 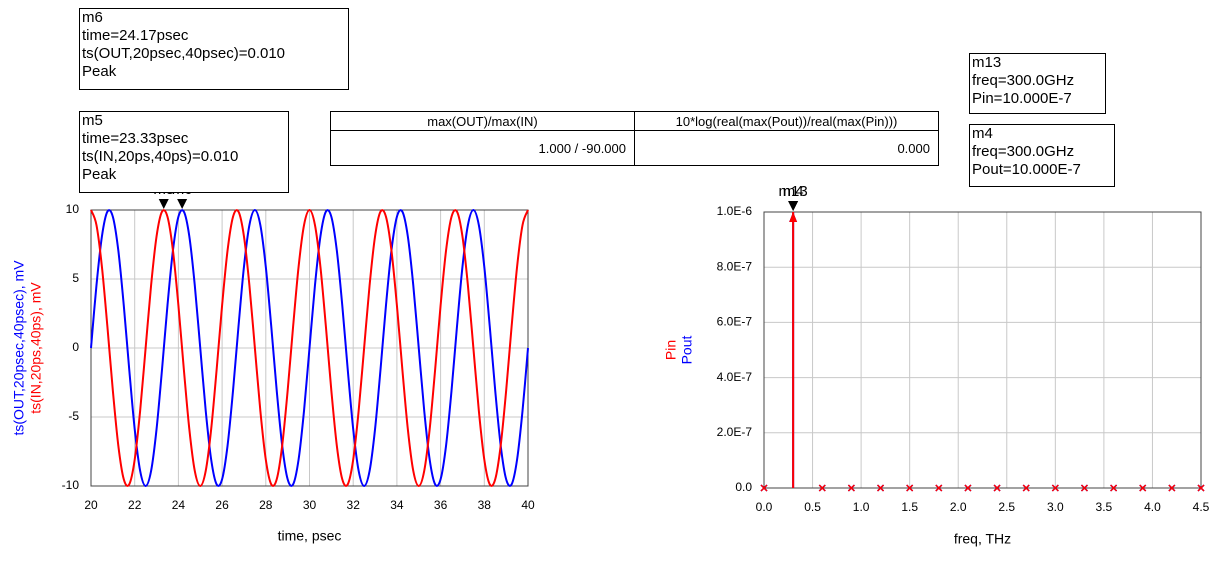 What do you see at coordinates (19, 348) in the screenshot?
I see `y-axis-label: ts(OUT,20psec,40psec), mV` at bounding box center [19, 348].